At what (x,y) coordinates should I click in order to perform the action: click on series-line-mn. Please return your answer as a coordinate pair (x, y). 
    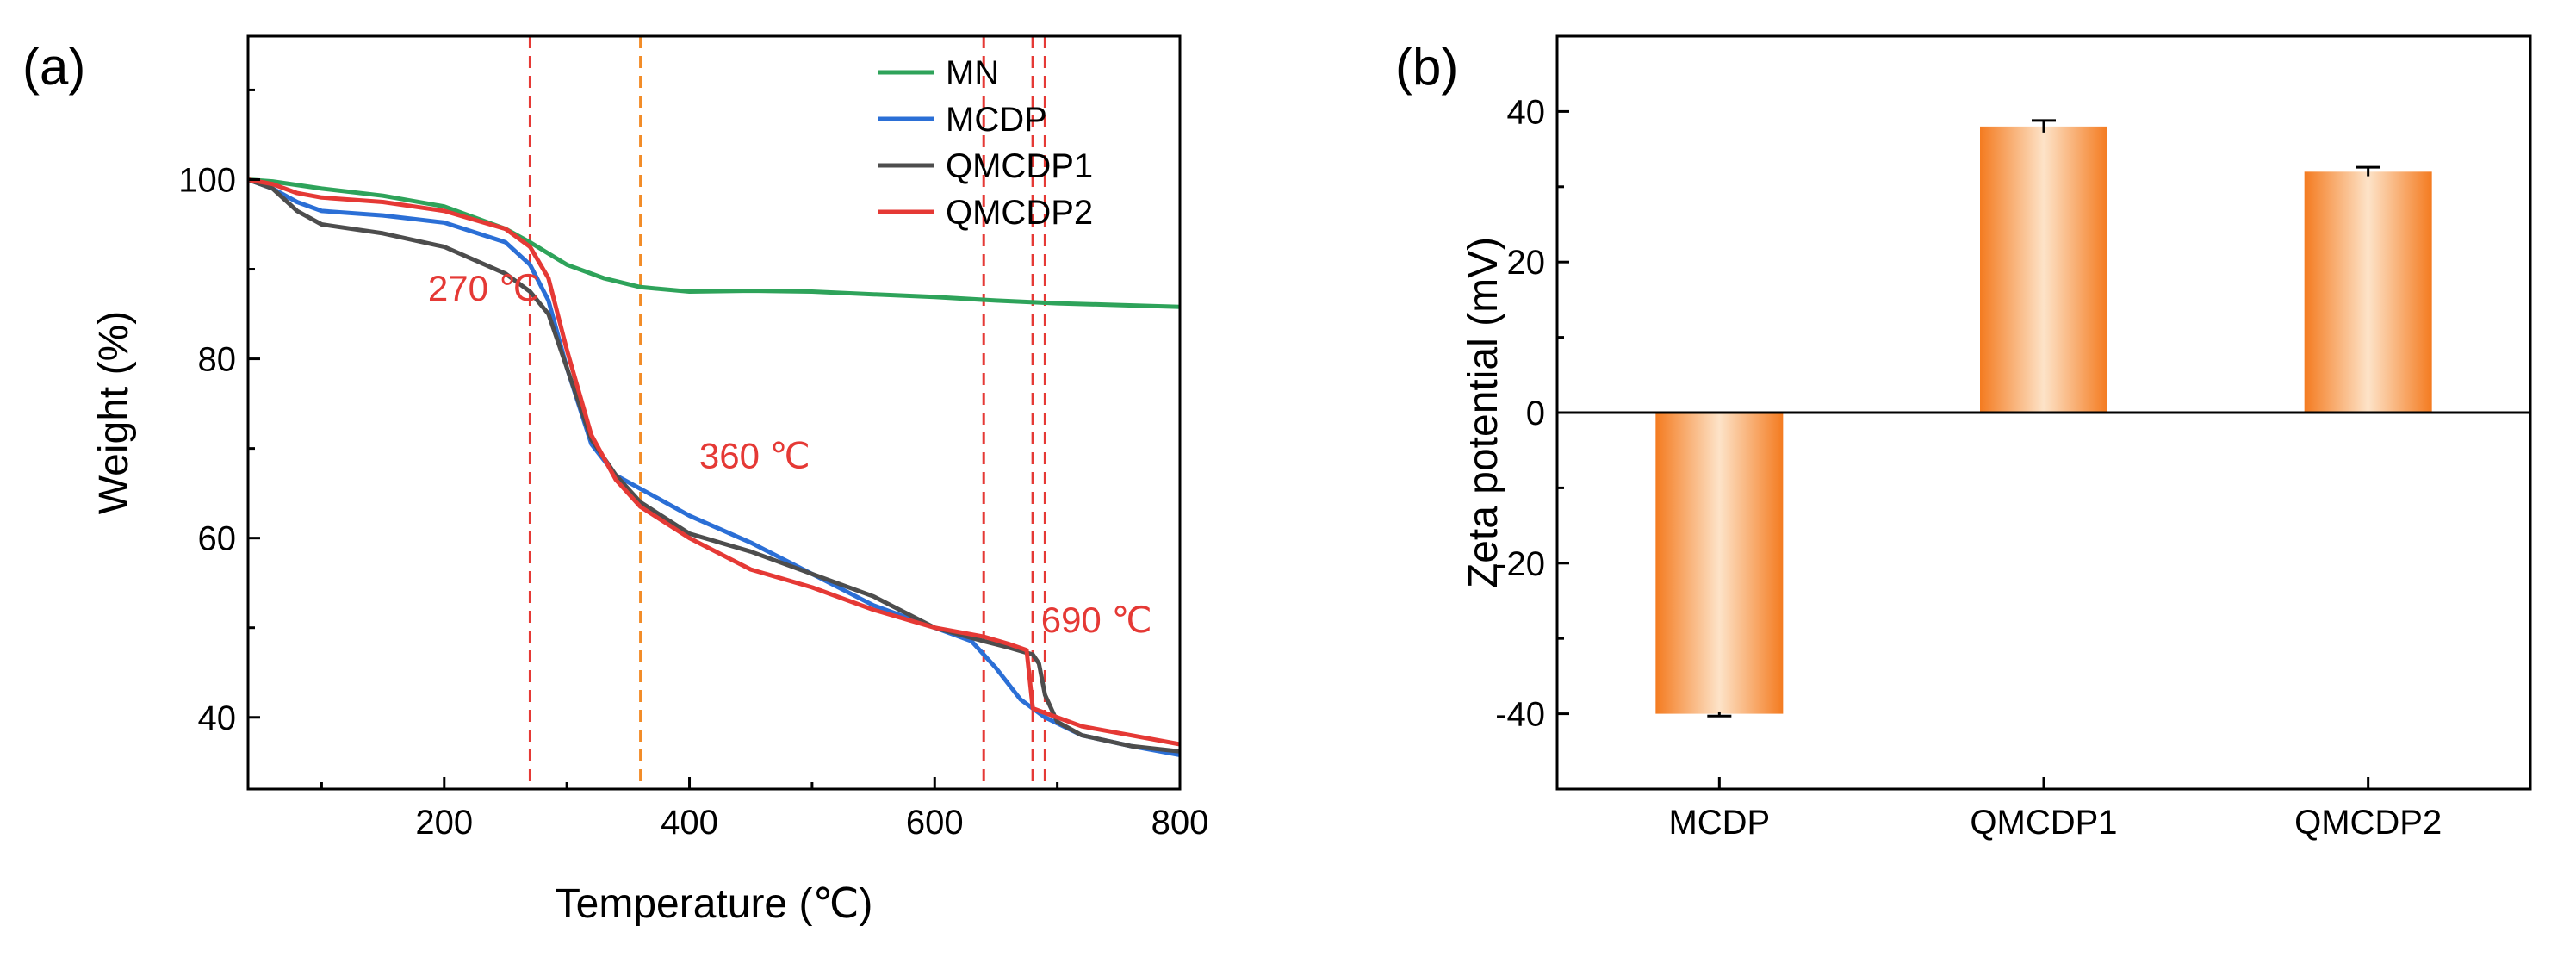
    Looking at the image, I should click on (714, 243).